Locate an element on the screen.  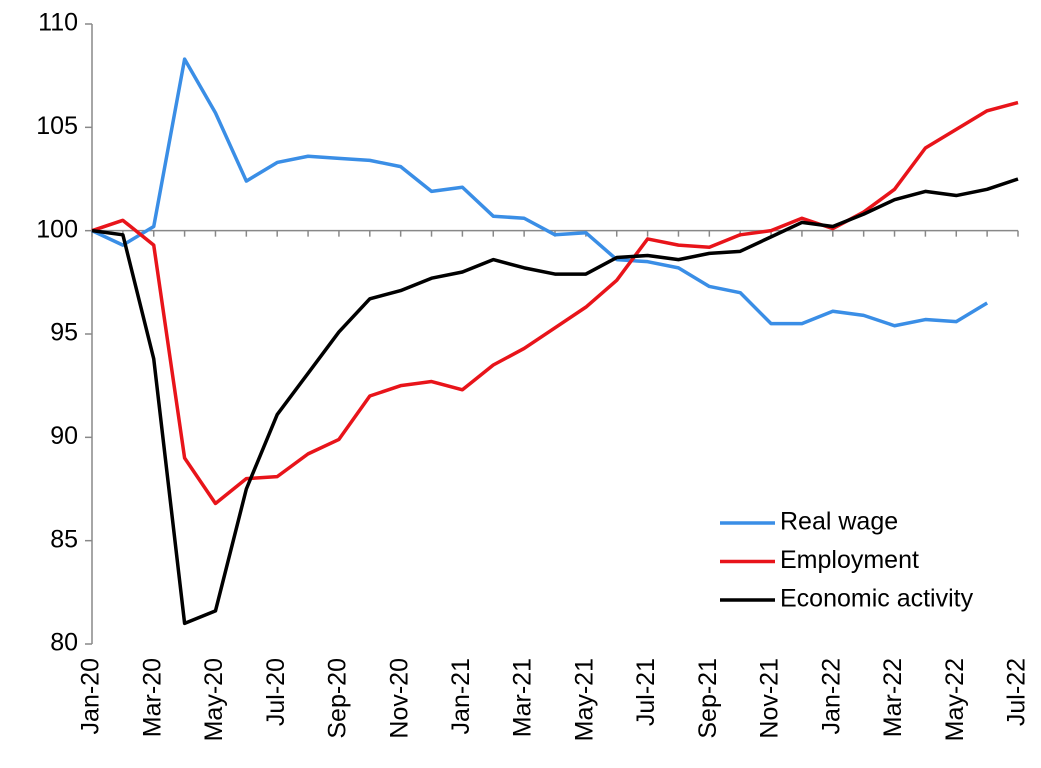
x-tick-label: May-22 is located at coordinates (955, 699).